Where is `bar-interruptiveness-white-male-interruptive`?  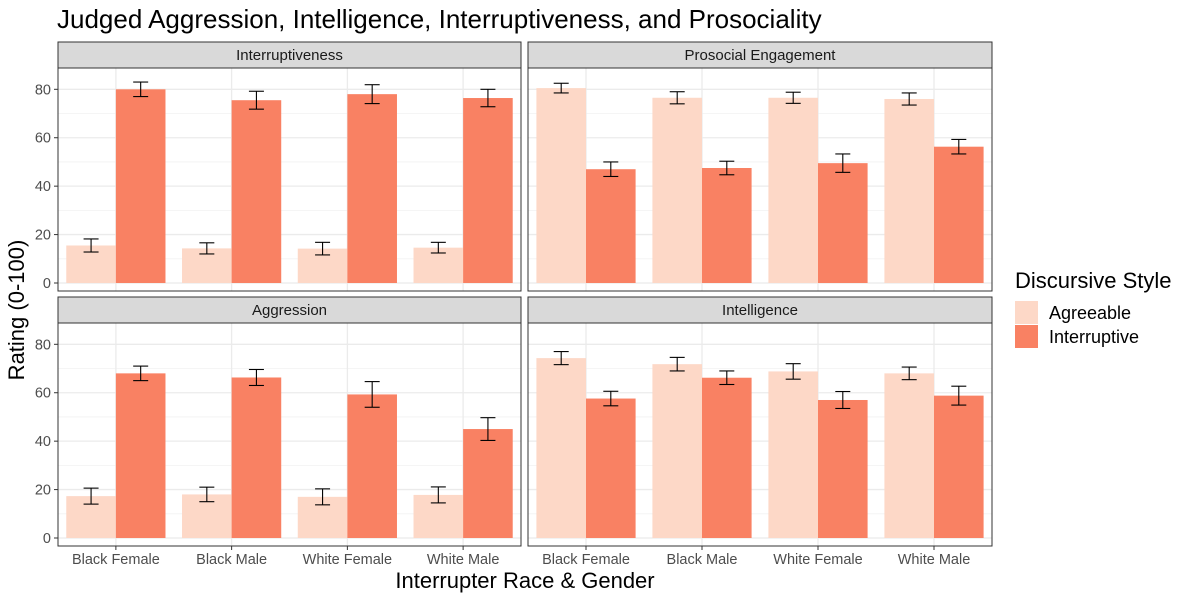
bar-interruptiveness-white-male-interruptive is located at coordinates (488, 191).